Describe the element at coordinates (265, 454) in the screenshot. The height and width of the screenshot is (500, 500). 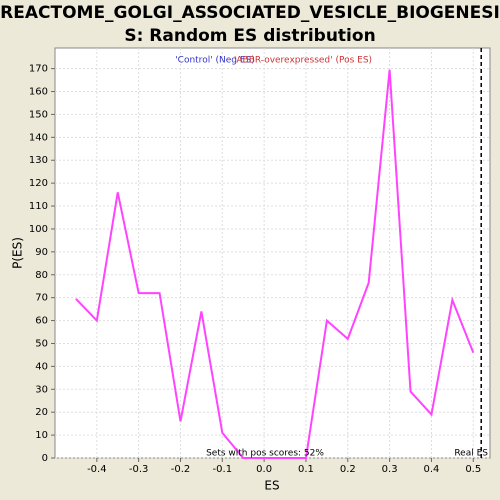
I see `annotation: Sets with pos scores: 52%` at that location.